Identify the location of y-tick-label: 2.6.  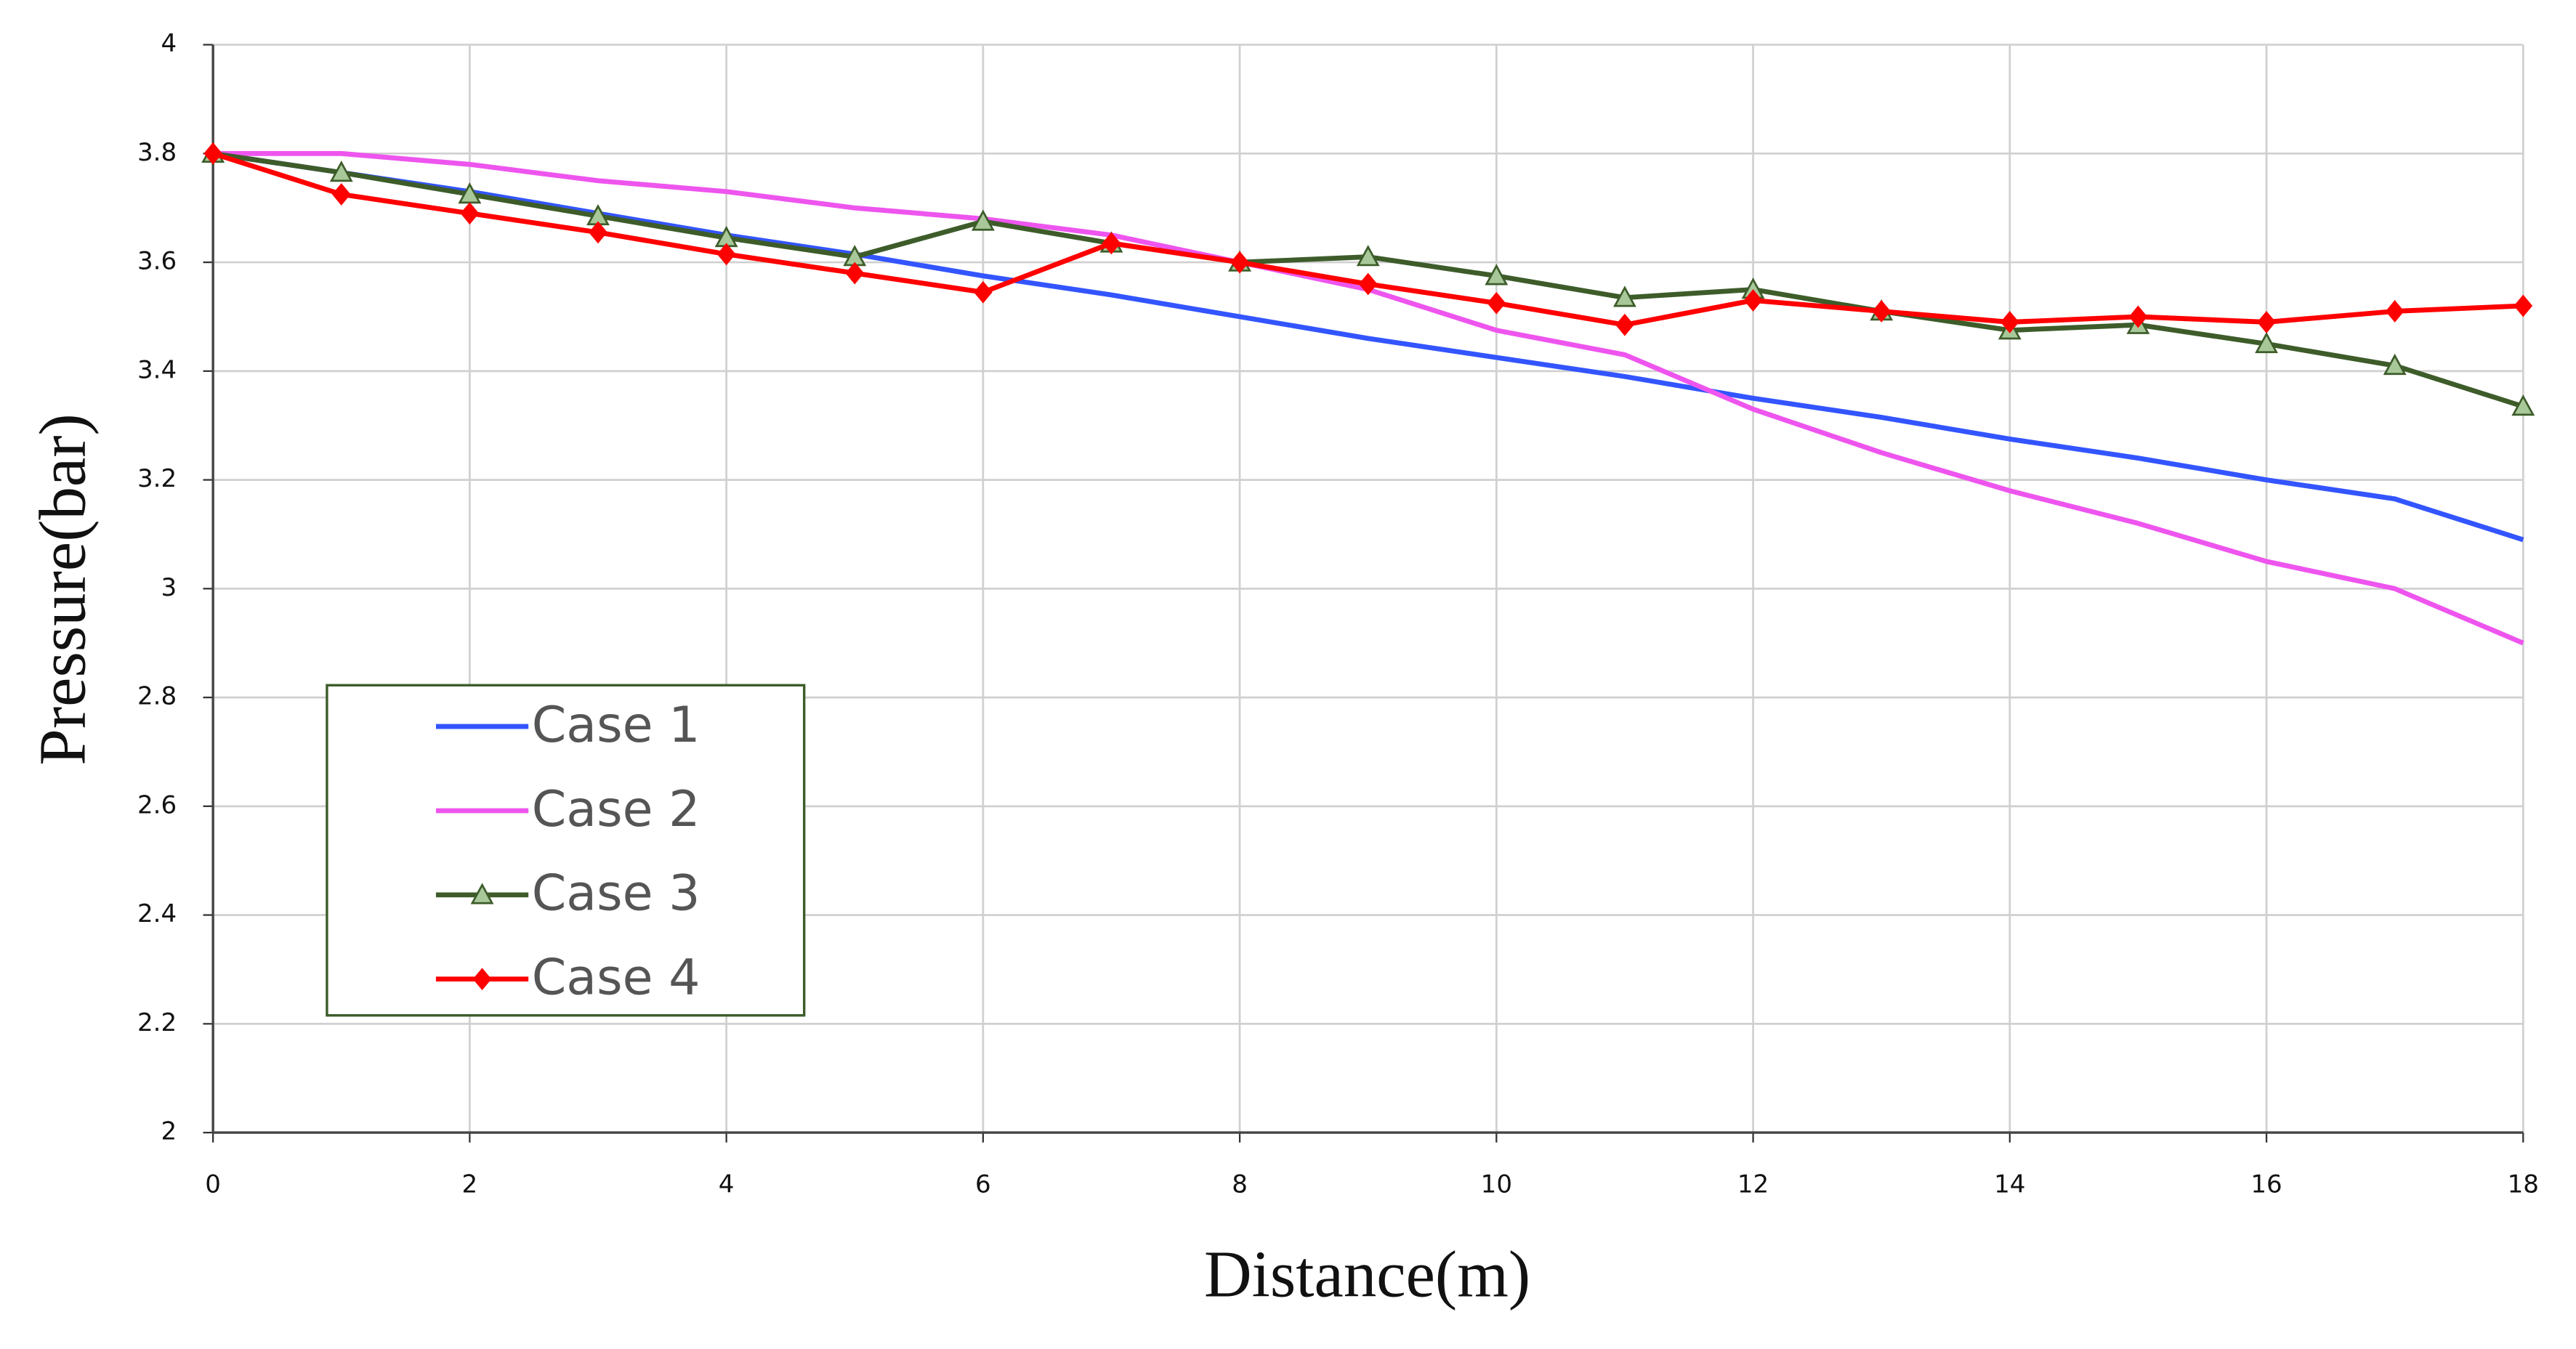
(157, 804).